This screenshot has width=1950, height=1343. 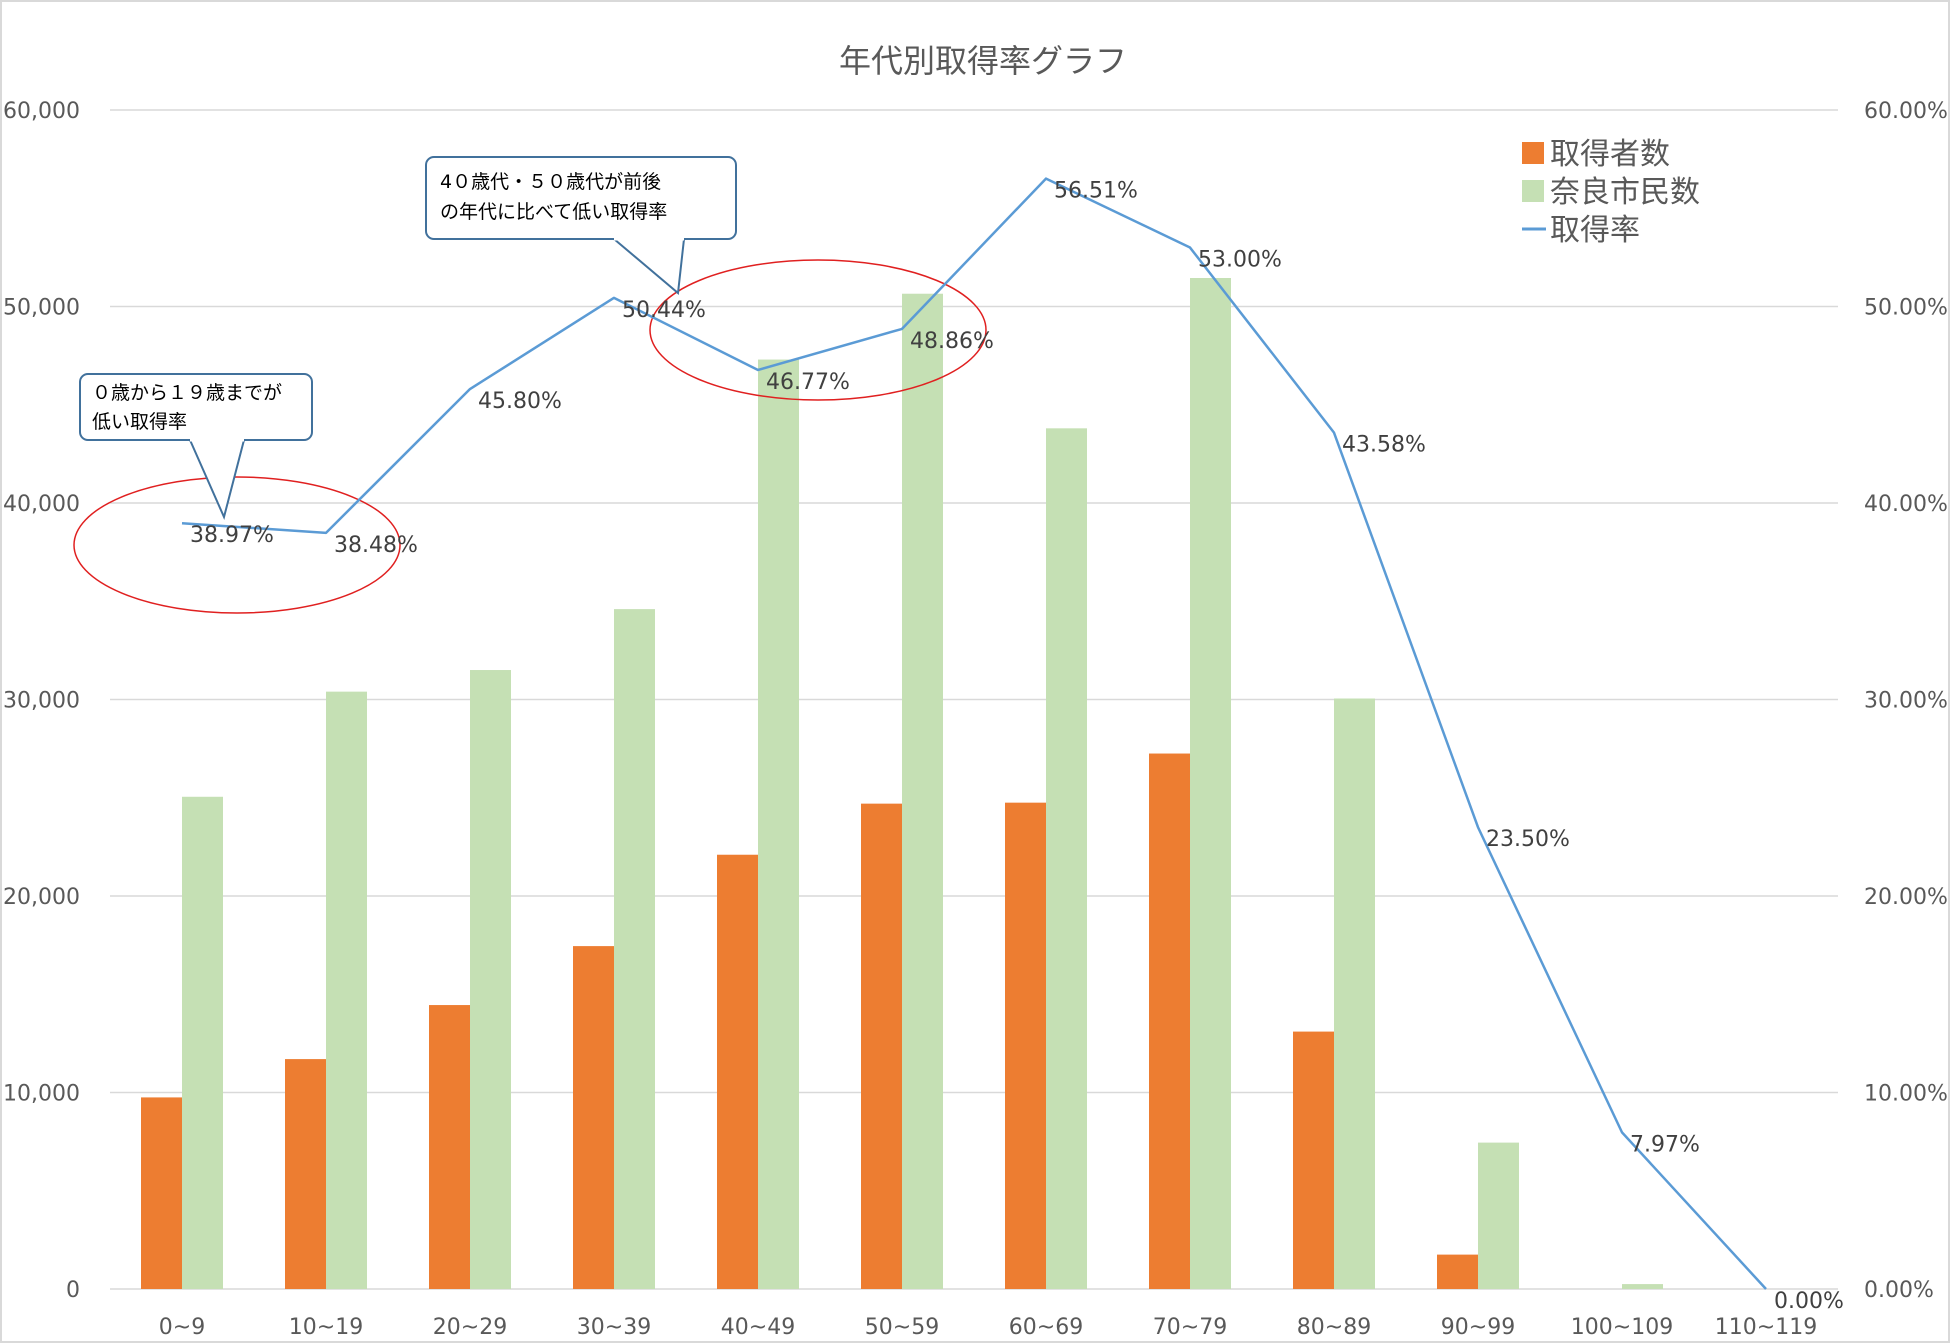 I want to click on legend-label: 取得者数, so click(x=1610, y=154).